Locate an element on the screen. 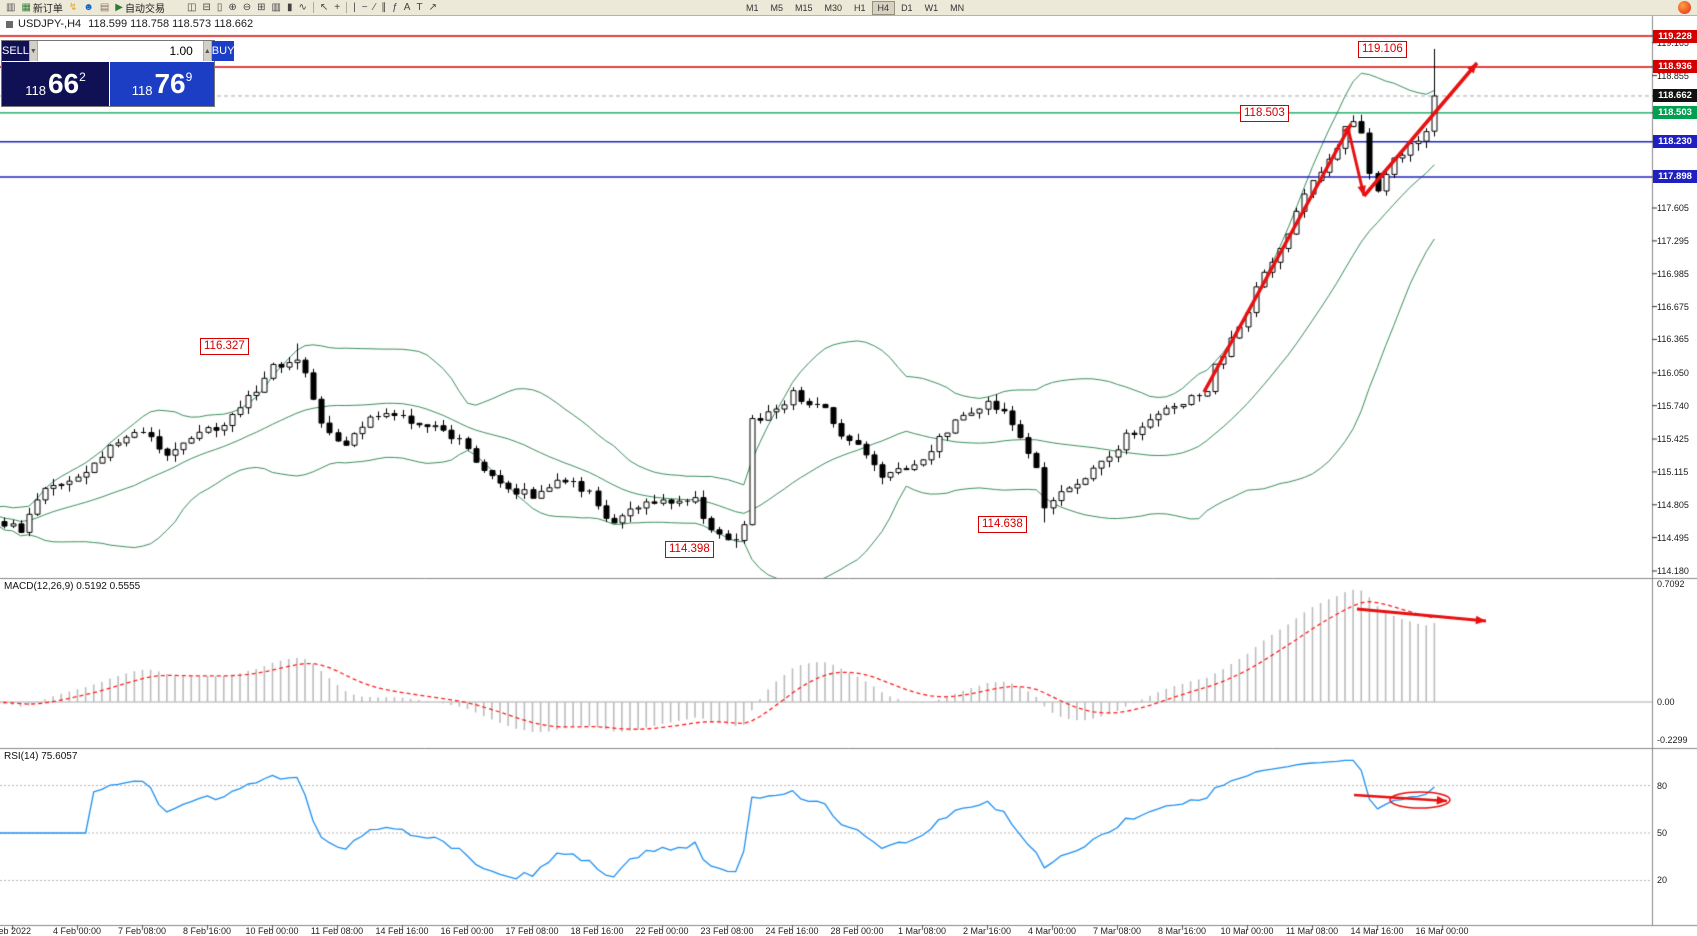  cursor-icon: ↖ is located at coordinates (324, 7).